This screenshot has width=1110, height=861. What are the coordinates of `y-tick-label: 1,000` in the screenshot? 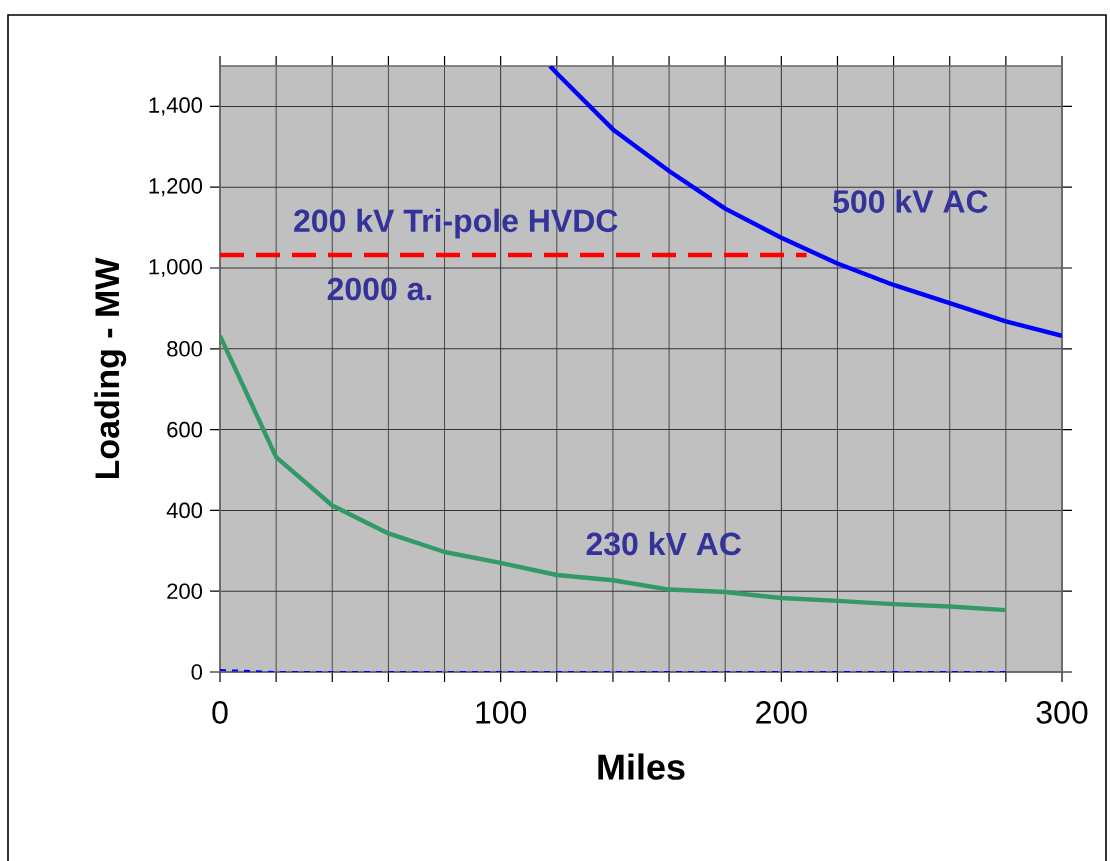 It's located at (176, 268).